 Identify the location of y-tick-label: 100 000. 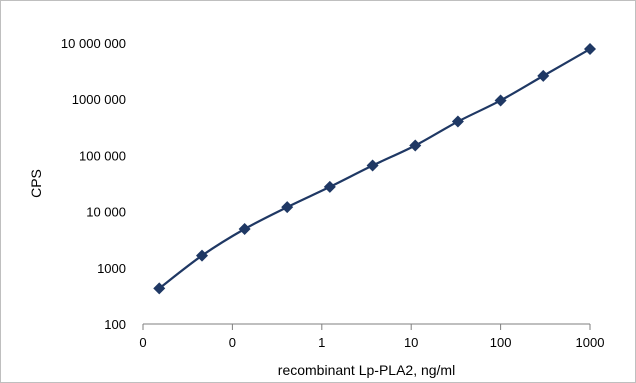
(102, 155).